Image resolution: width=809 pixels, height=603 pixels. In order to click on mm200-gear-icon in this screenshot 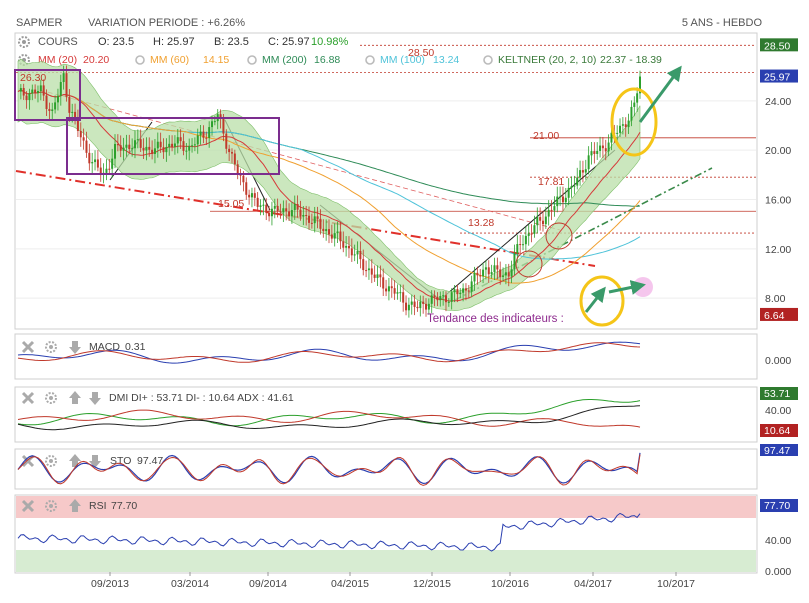, I will do `click(252, 60)`.